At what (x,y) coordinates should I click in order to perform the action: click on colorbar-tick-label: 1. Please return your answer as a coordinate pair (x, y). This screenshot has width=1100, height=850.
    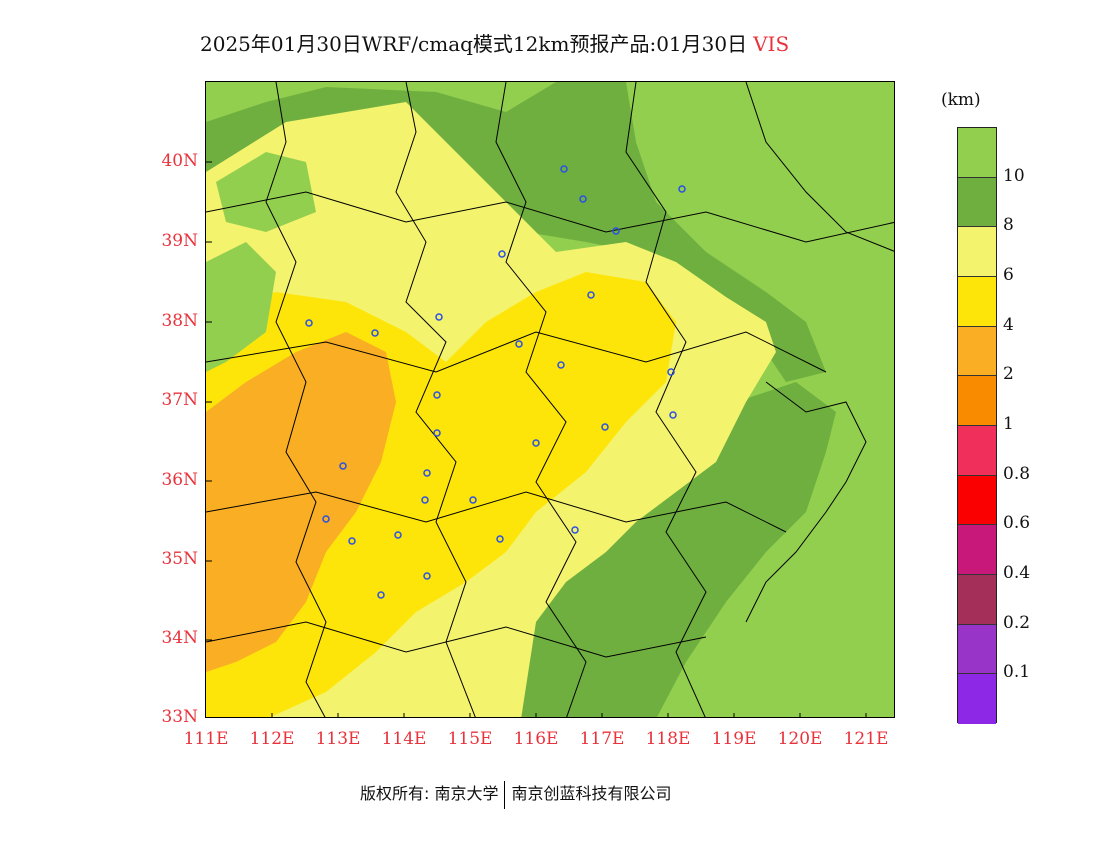
    Looking at the image, I should click on (1008, 424).